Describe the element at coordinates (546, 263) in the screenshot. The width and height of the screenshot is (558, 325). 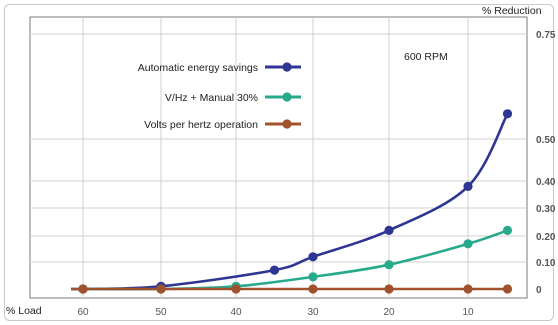
I see `y-tick-label: 0.10` at that location.